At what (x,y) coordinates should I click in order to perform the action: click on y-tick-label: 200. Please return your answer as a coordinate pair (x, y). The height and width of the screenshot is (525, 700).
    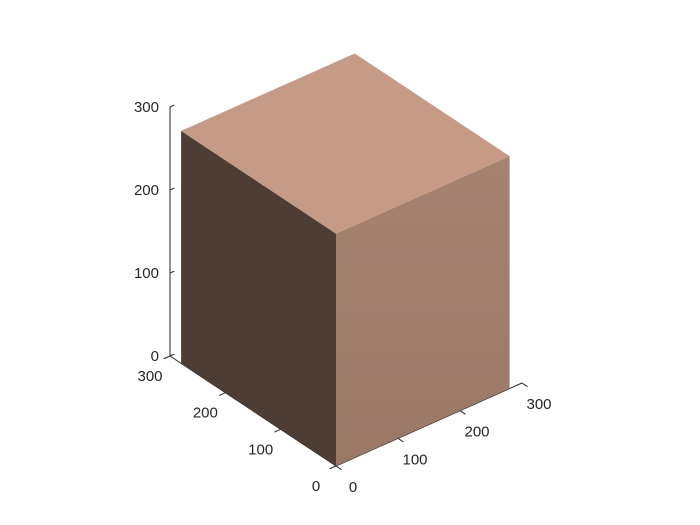
    Looking at the image, I should click on (205, 413).